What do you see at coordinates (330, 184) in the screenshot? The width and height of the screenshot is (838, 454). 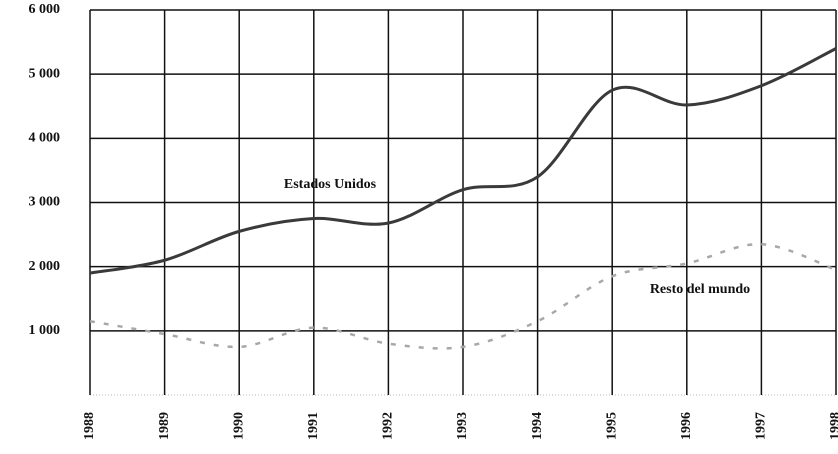 I see `series-label: Estados Unidos` at bounding box center [330, 184].